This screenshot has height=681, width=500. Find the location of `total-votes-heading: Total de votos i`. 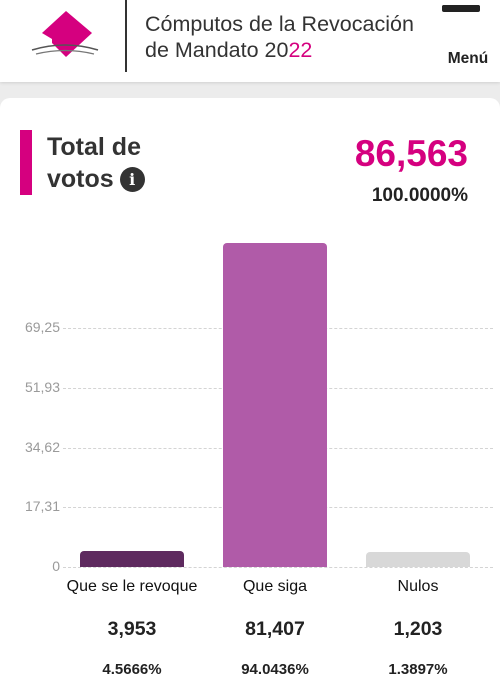

total-votes-heading: Total de votos i is located at coordinates (96, 163).